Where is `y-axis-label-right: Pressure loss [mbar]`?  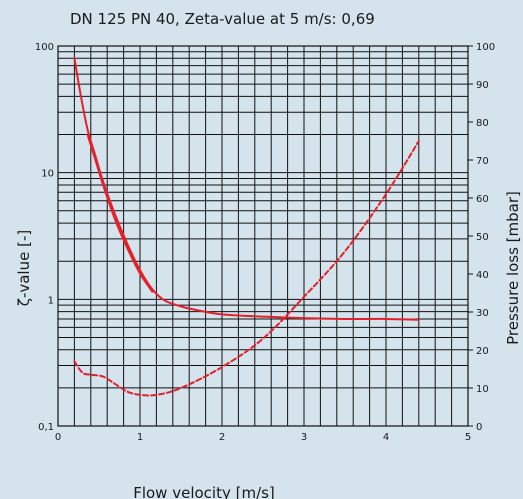
y-axis-label-right: Pressure loss [mbar] is located at coordinates (513, 268).